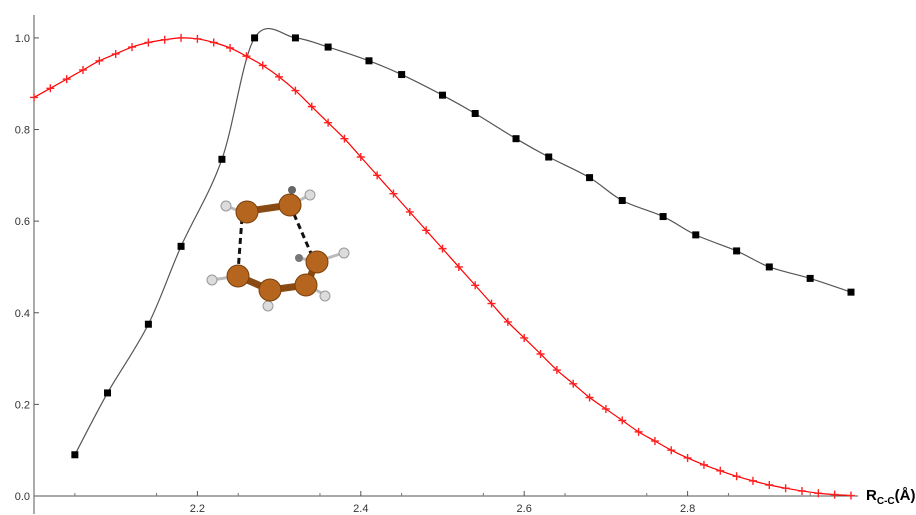  I want to click on x-tick-label: 2.8, so click(687, 509).